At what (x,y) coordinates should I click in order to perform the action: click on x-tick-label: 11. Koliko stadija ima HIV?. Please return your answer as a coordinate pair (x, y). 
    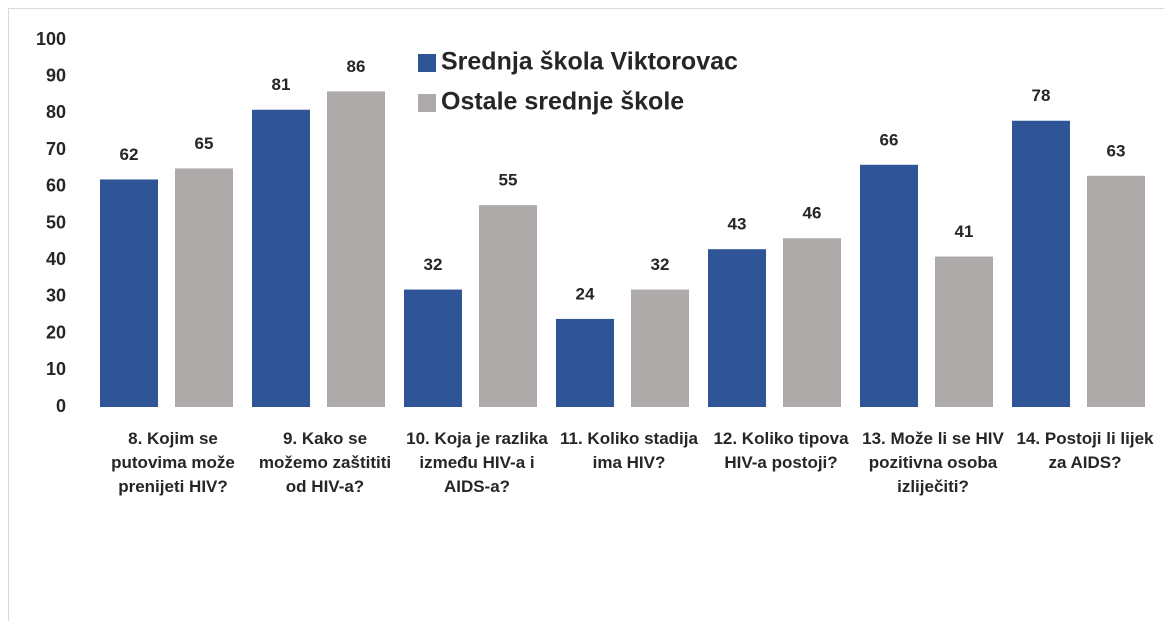
    Looking at the image, I should click on (629, 450).